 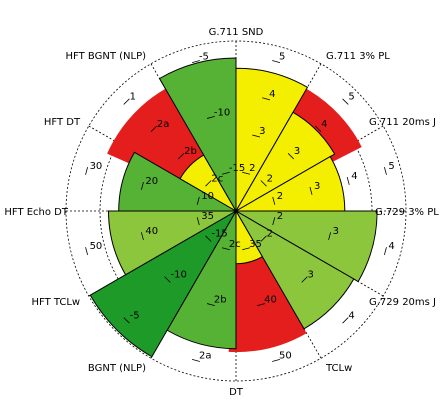 What do you see at coordinates (117, 368) in the screenshot?
I see `sector-label: BGNT (NLP)` at bounding box center [117, 368].